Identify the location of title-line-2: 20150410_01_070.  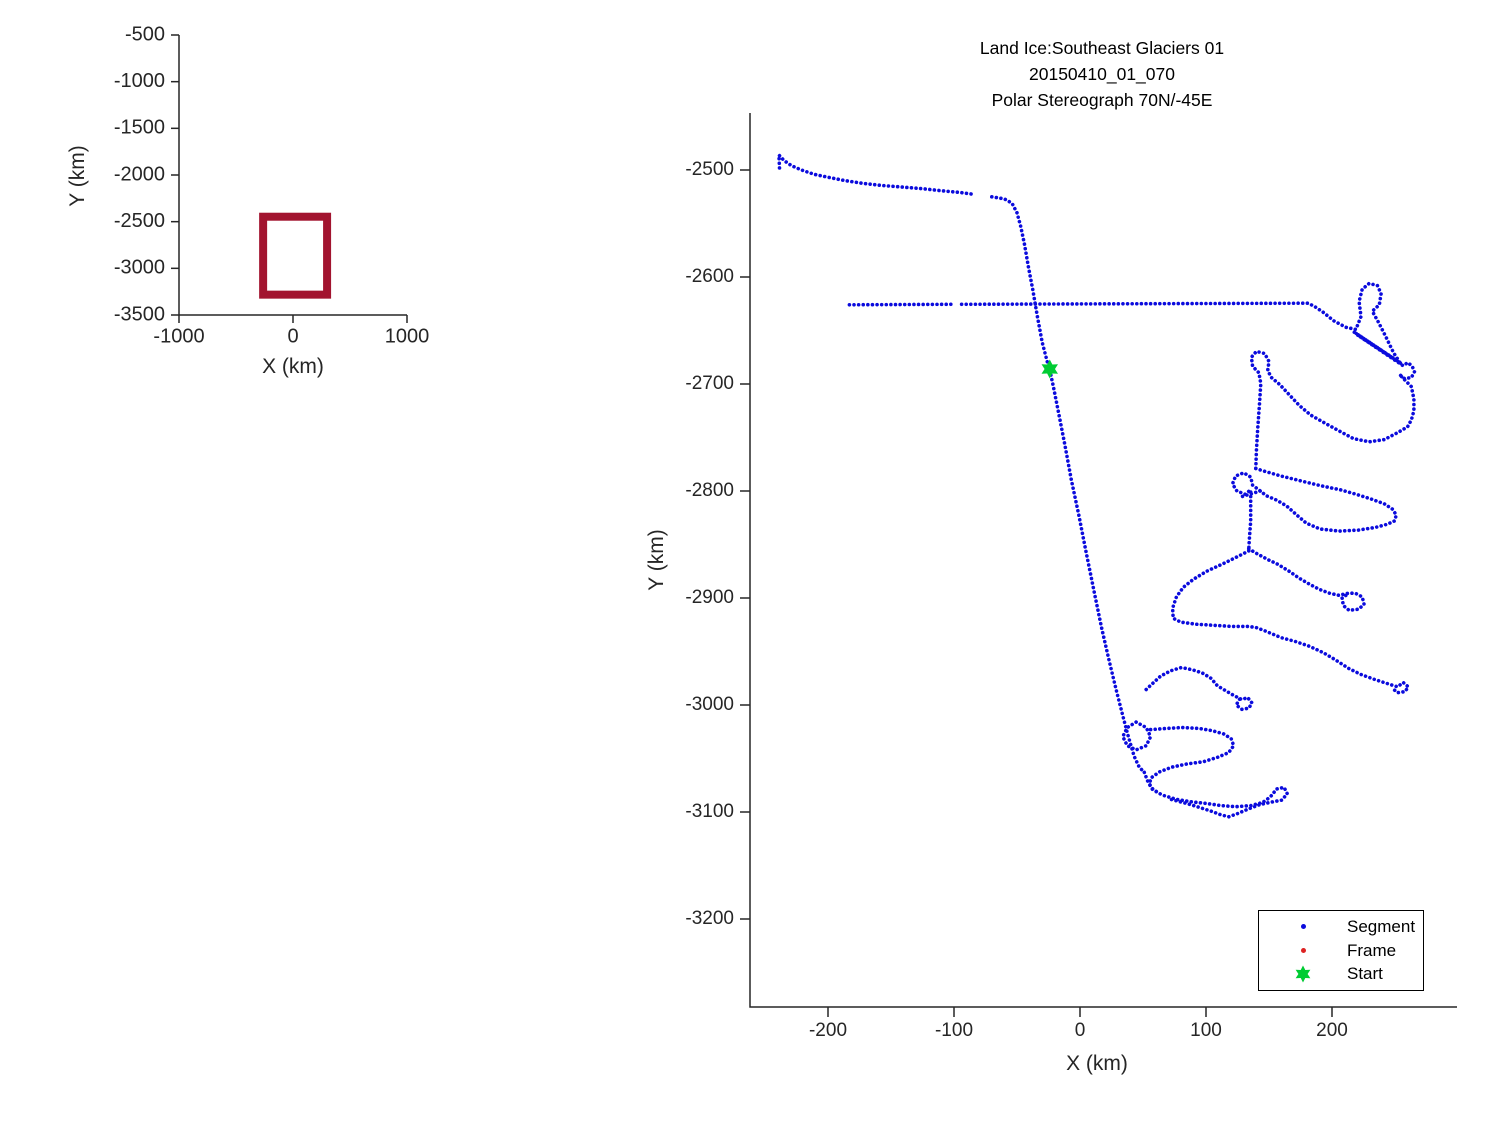
(1102, 74).